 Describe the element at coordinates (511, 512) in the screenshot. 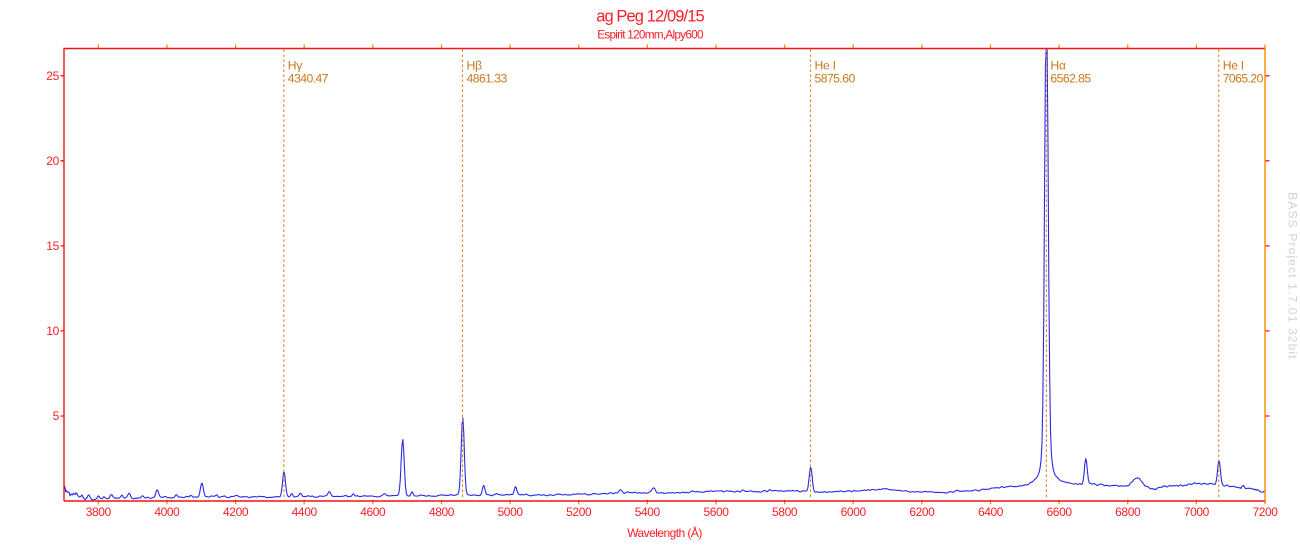

I see `svg-text: 5000` at that location.